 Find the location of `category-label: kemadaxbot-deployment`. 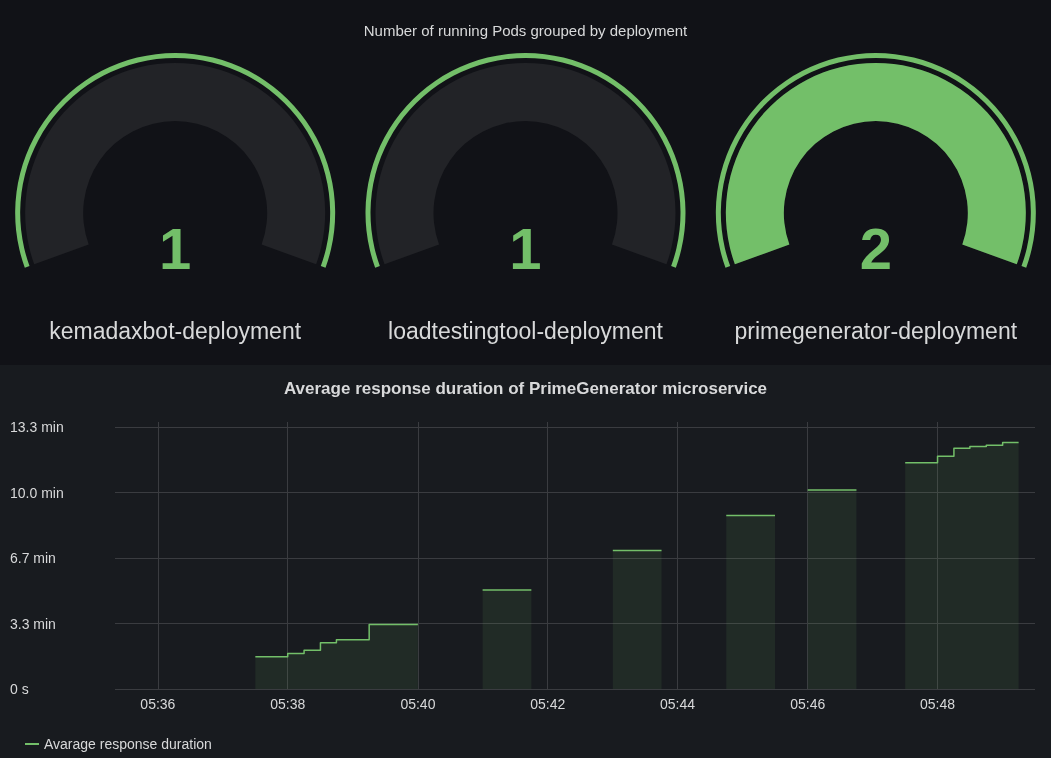

category-label: kemadaxbot-deployment is located at coordinates (175, 331).